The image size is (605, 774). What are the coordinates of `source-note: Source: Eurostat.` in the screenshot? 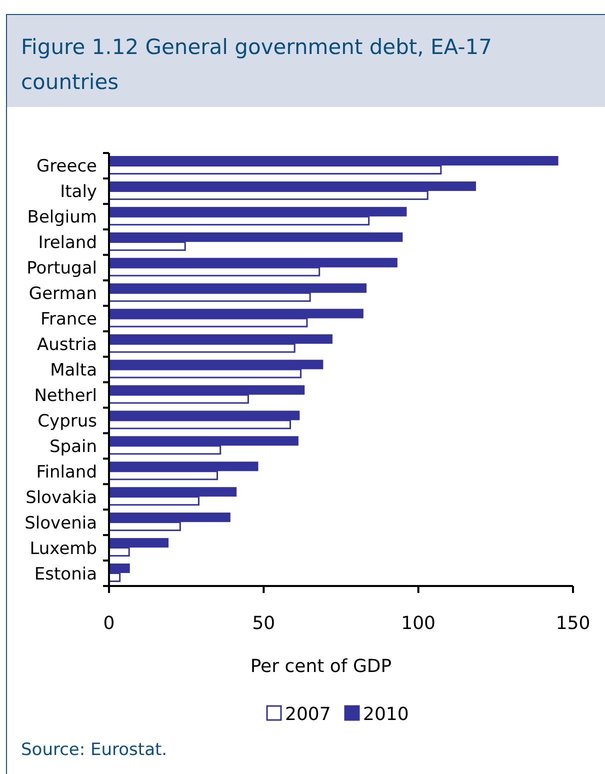 It's located at (94, 750).